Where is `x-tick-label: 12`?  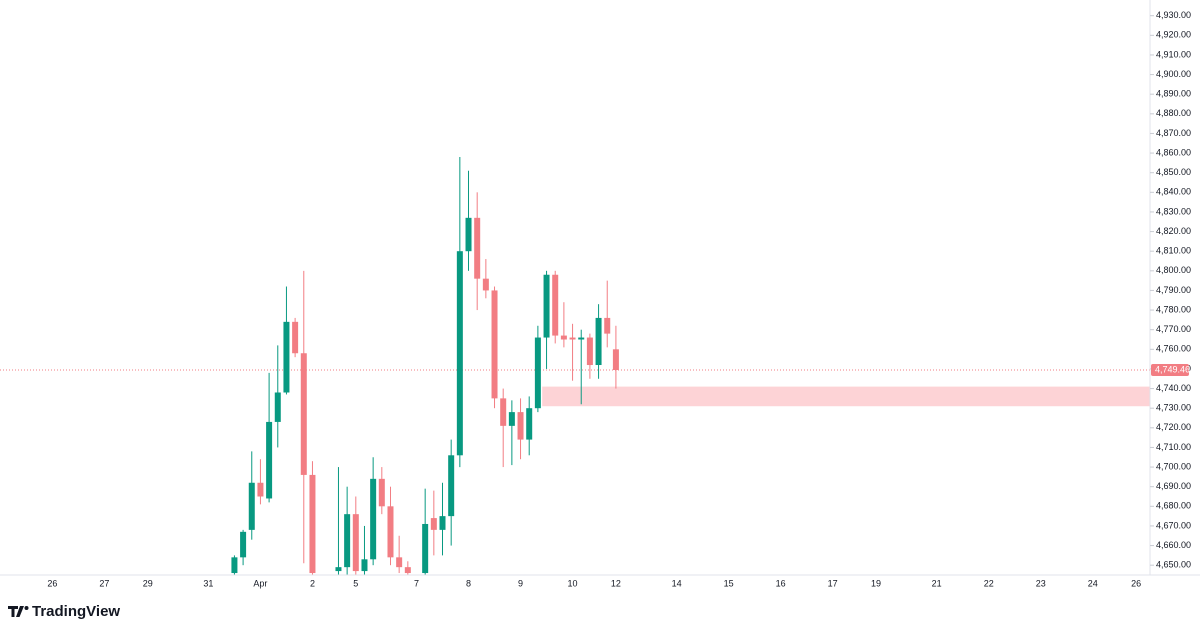 x-tick-label: 12 is located at coordinates (616, 583).